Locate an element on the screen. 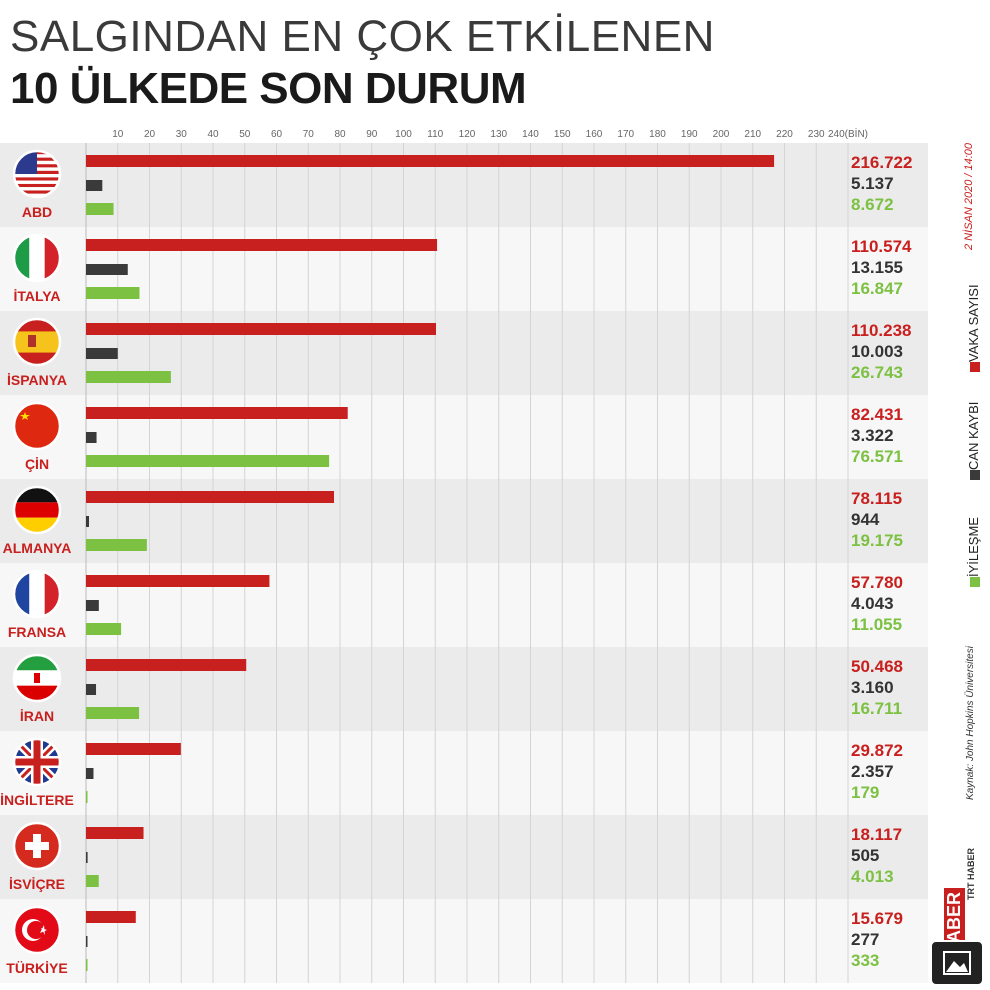 This screenshot has height=990, width=990. value-label-cases: 57.780 is located at coordinates (877, 582).